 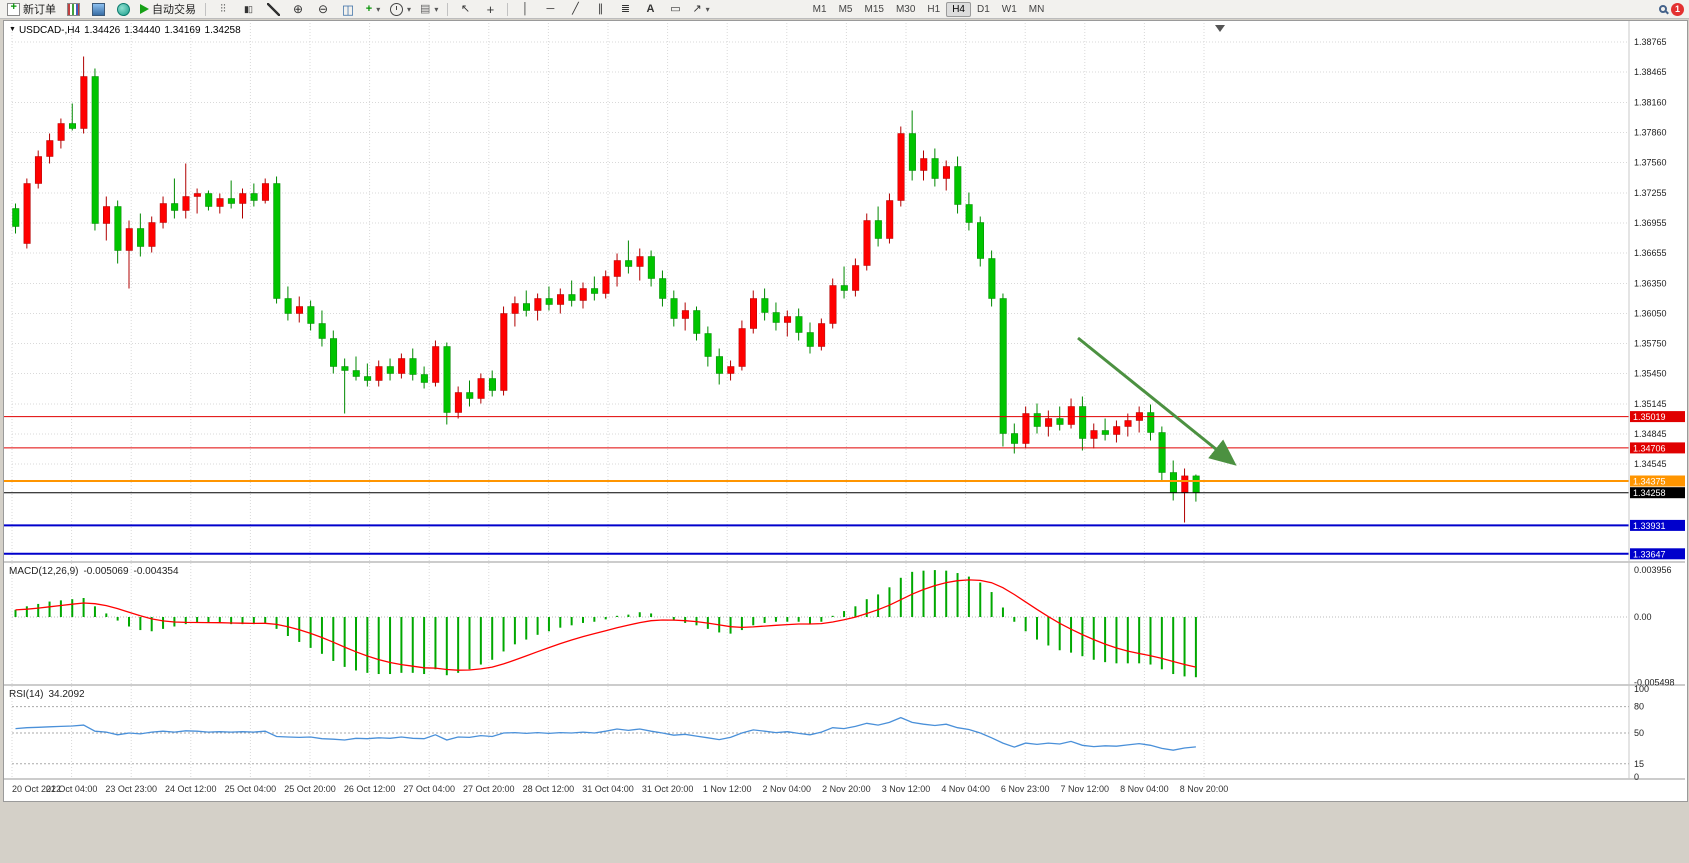 What do you see at coordinates (1025, 789) in the screenshot?
I see `date-label: 6 Nov 23:00` at bounding box center [1025, 789].